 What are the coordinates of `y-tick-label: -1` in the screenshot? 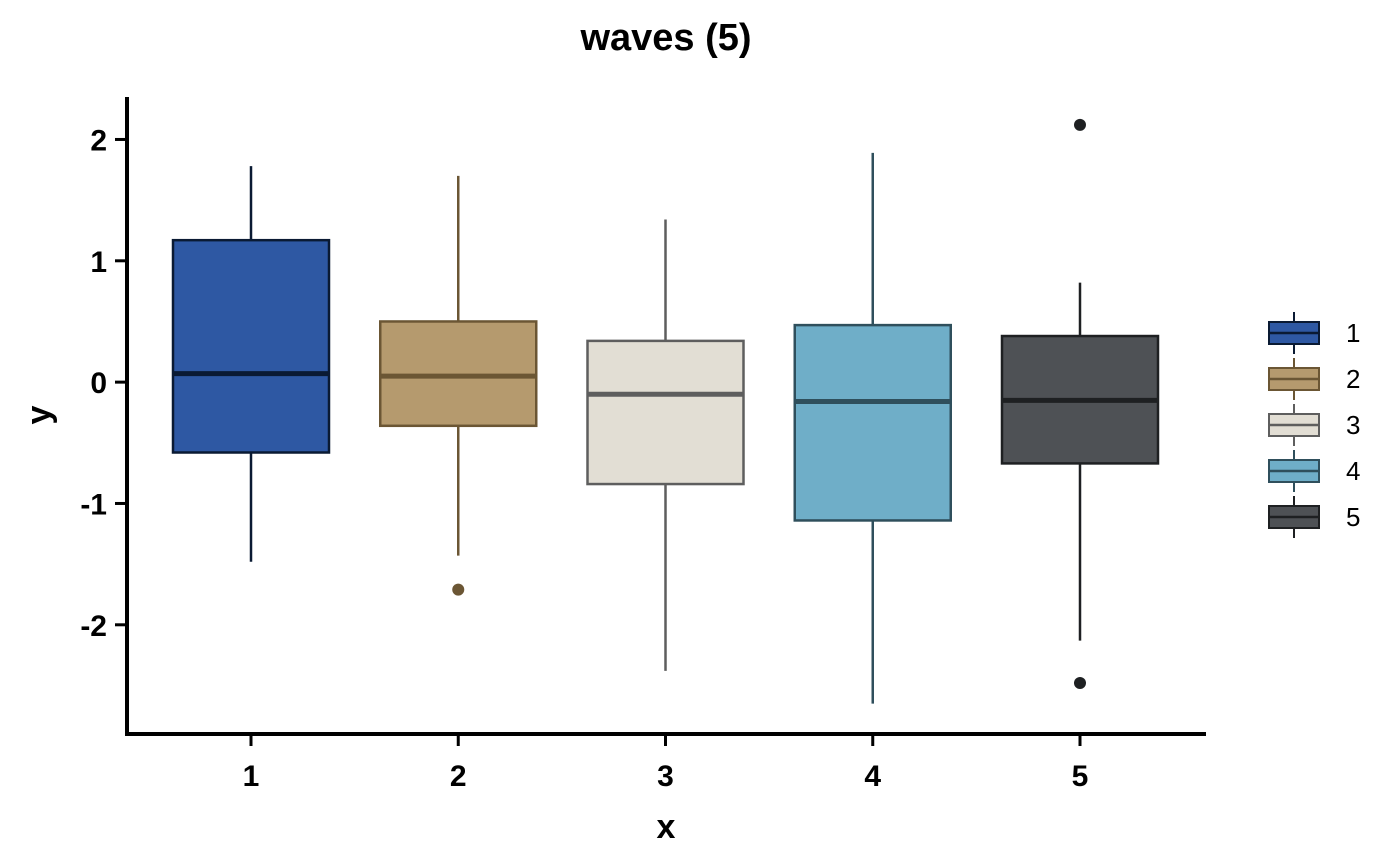 It's located at (93, 504).